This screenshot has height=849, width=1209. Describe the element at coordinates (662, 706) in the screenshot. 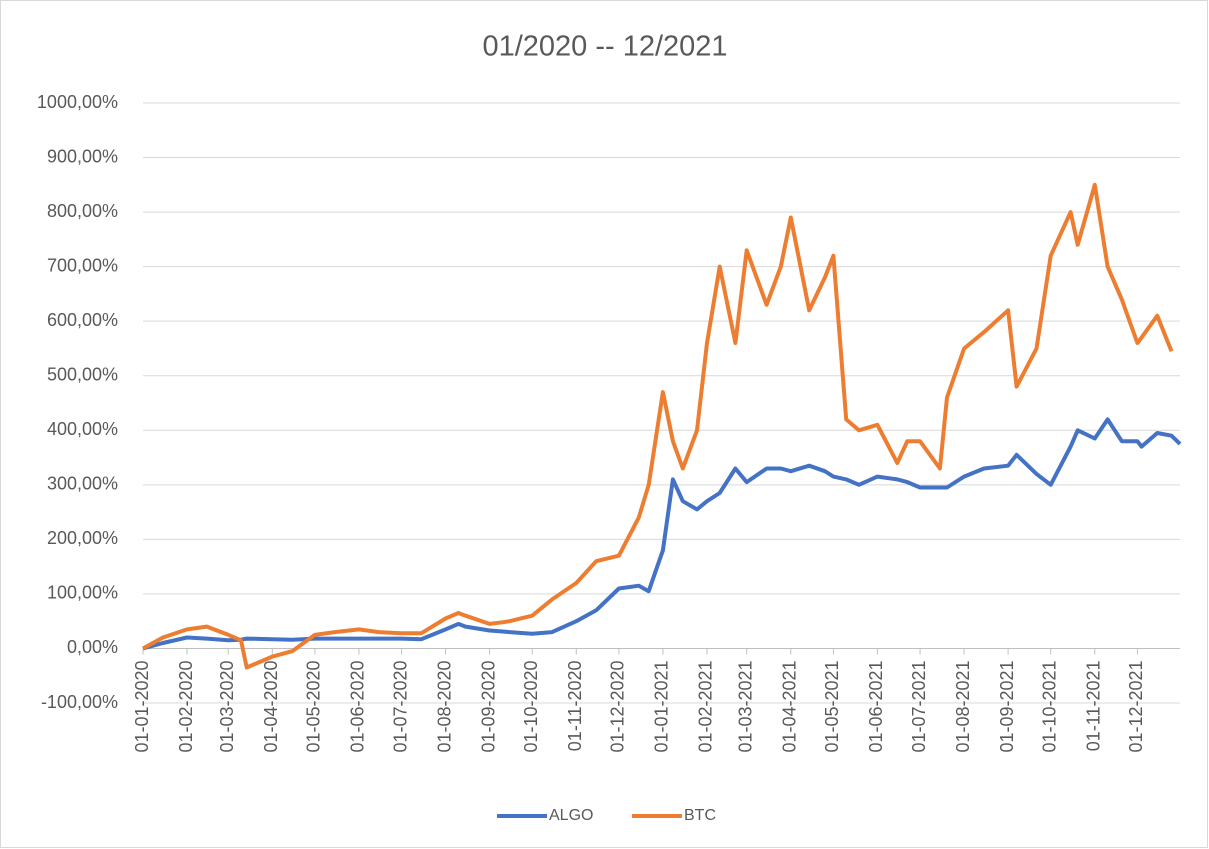

I see `x-tick-label: 01-01-2021` at that location.